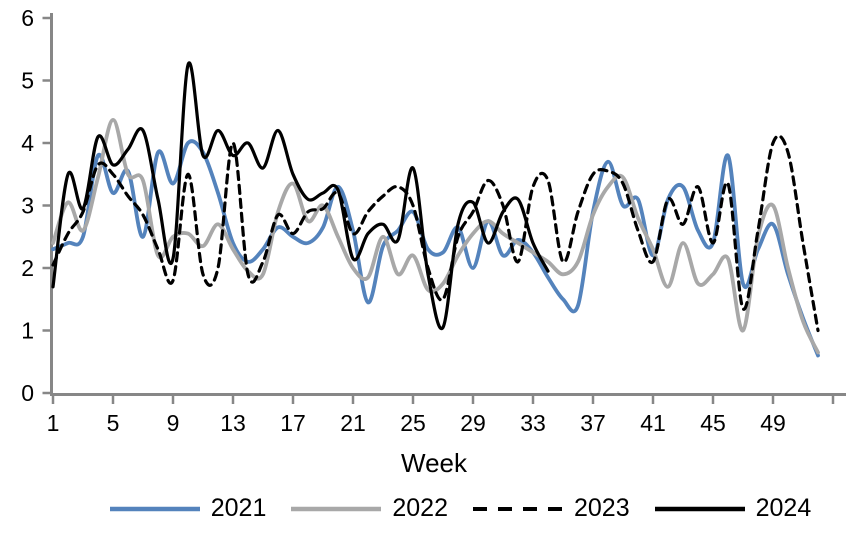  What do you see at coordinates (420, 508) in the screenshot?
I see `legend-label: 2022` at bounding box center [420, 508].